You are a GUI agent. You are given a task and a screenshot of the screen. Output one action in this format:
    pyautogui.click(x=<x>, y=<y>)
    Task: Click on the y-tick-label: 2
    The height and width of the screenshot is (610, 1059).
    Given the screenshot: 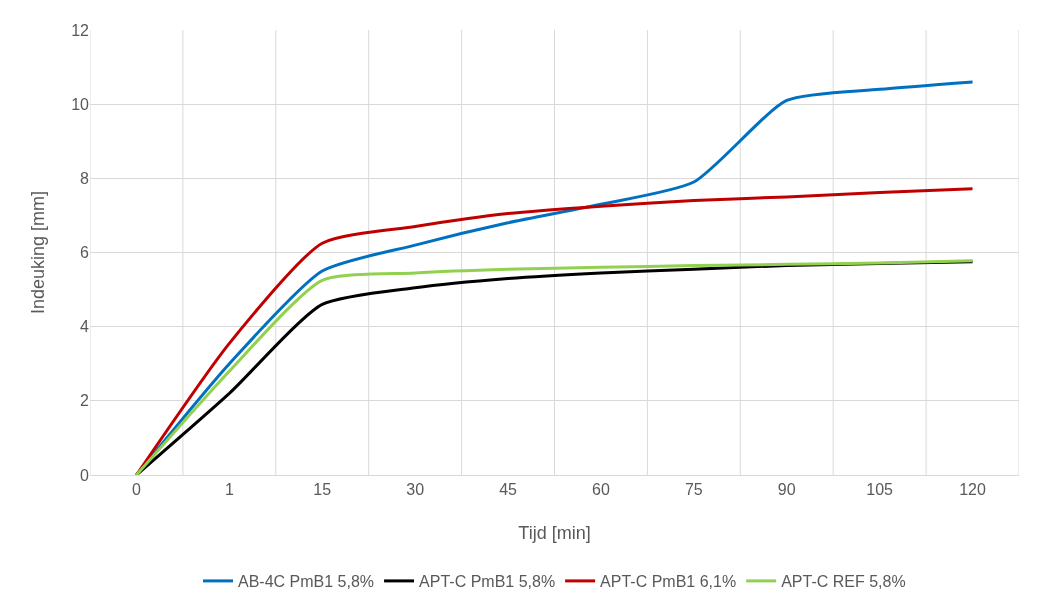 What is the action you would take?
    pyautogui.click(x=85, y=401)
    